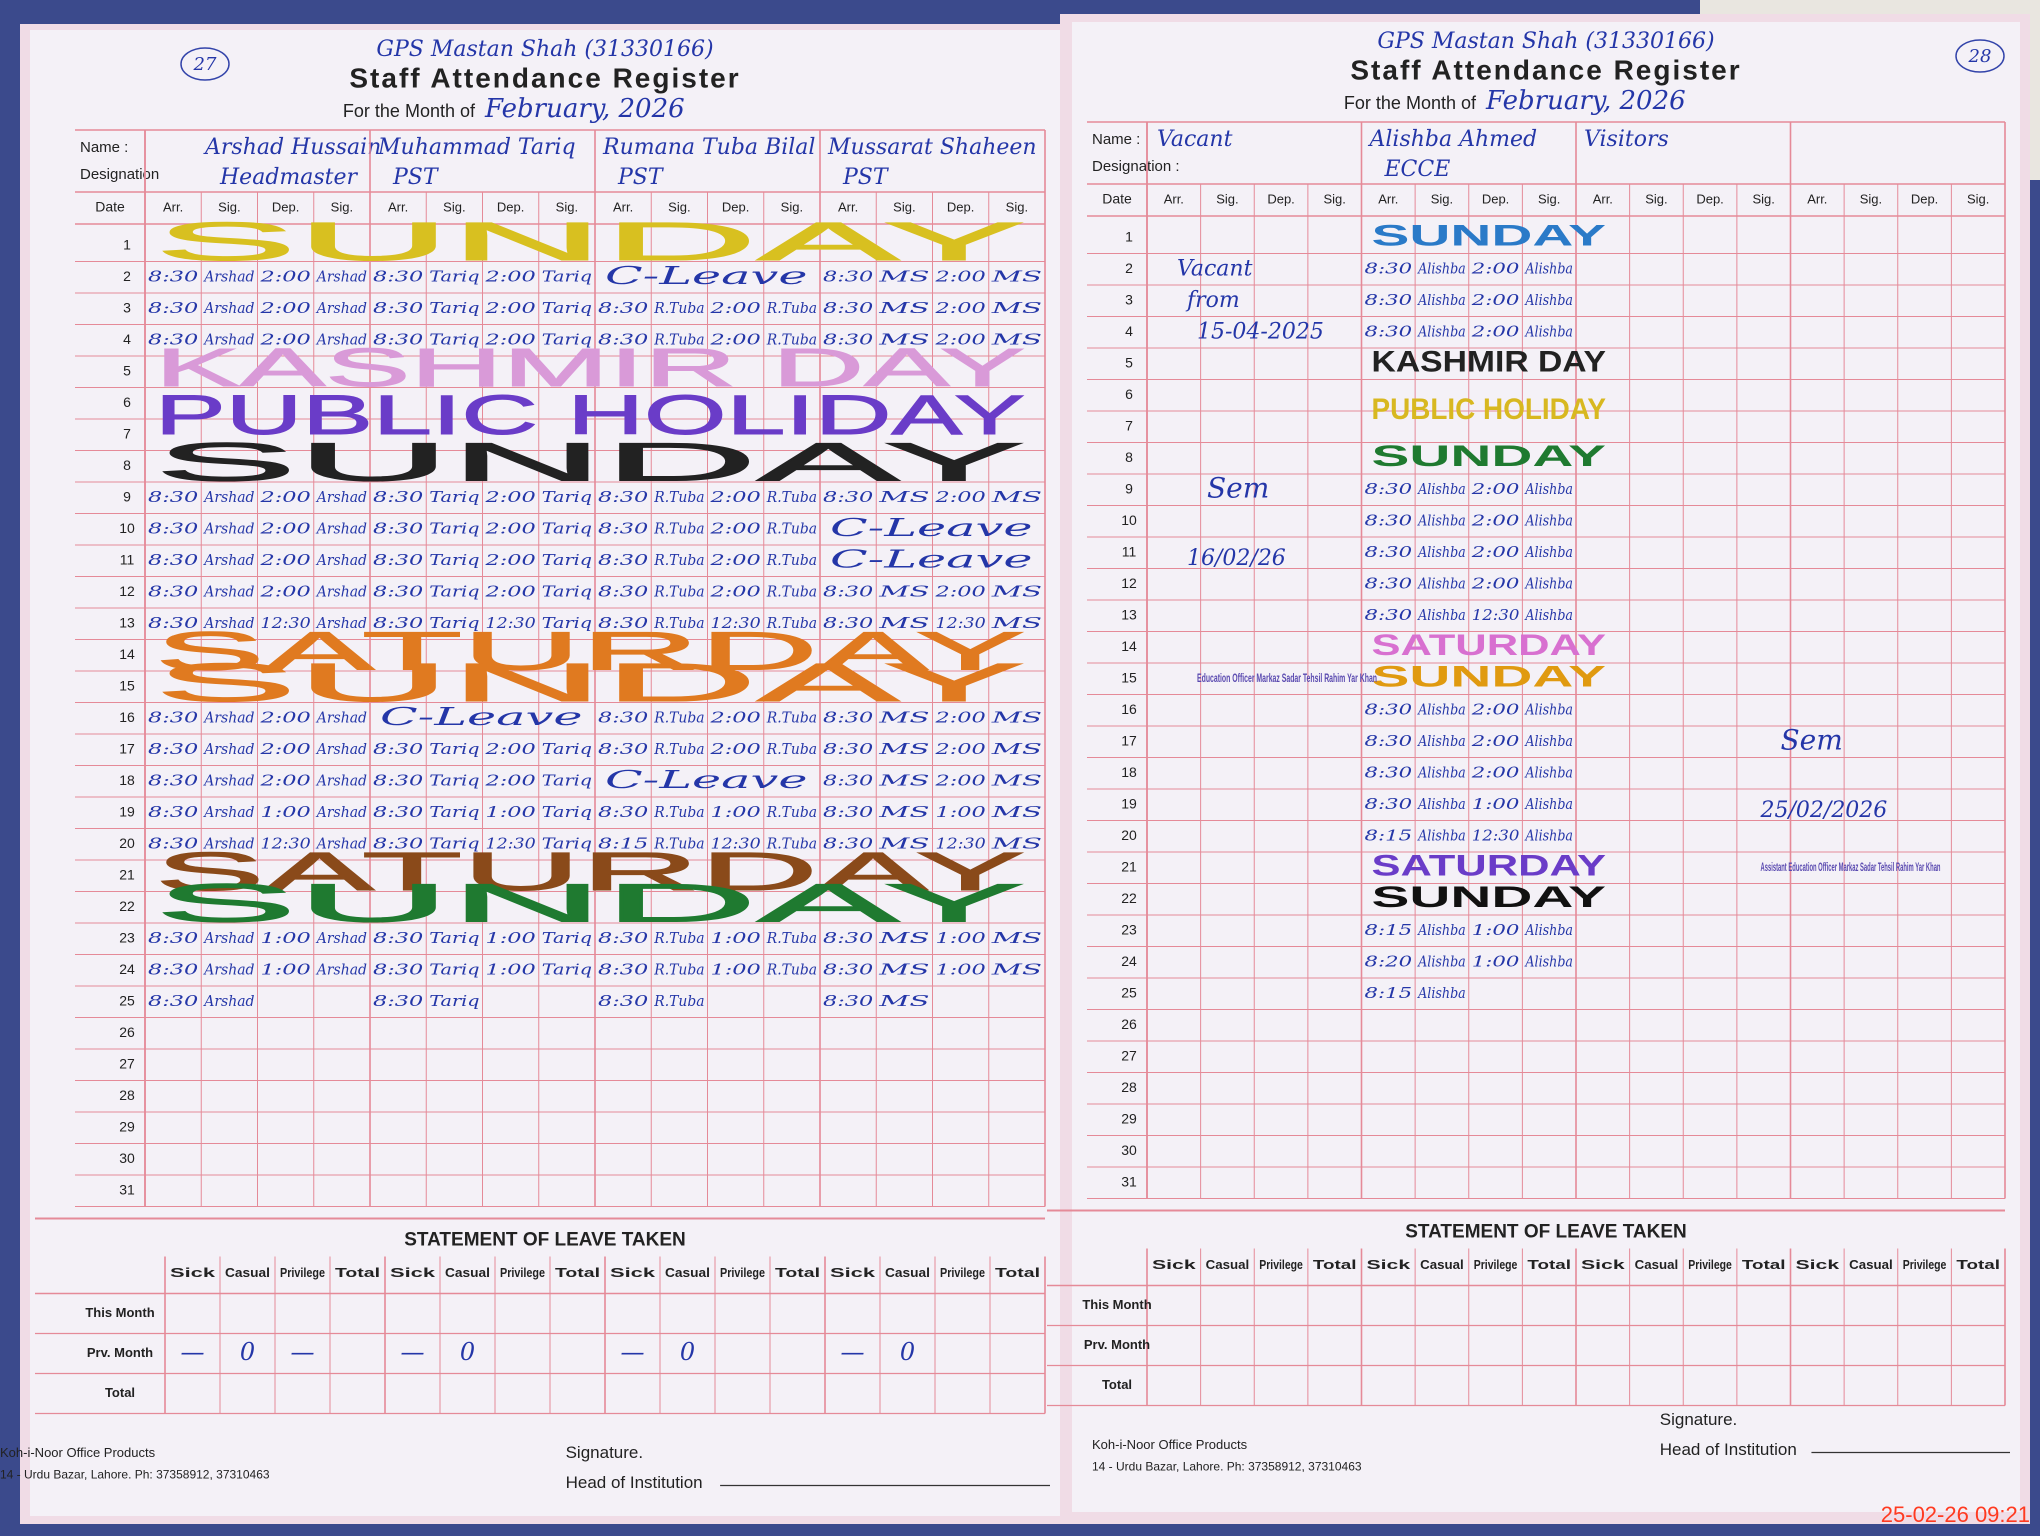 The width and height of the screenshot is (2040, 1536). What do you see at coordinates (590, 414) in the screenshot?
I see `holiday-note: PUBLIC HOLIDAY` at bounding box center [590, 414].